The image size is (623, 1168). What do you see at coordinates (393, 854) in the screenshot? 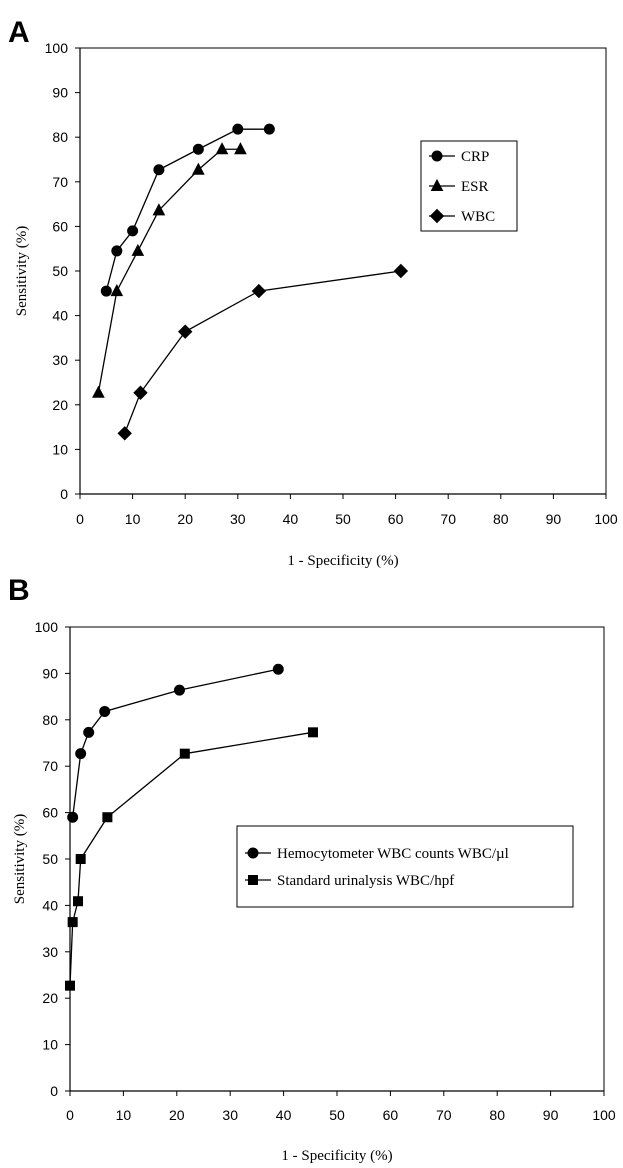
I see `legend-label: Hemocytometer WBC counts WBC/µl` at bounding box center [393, 854].